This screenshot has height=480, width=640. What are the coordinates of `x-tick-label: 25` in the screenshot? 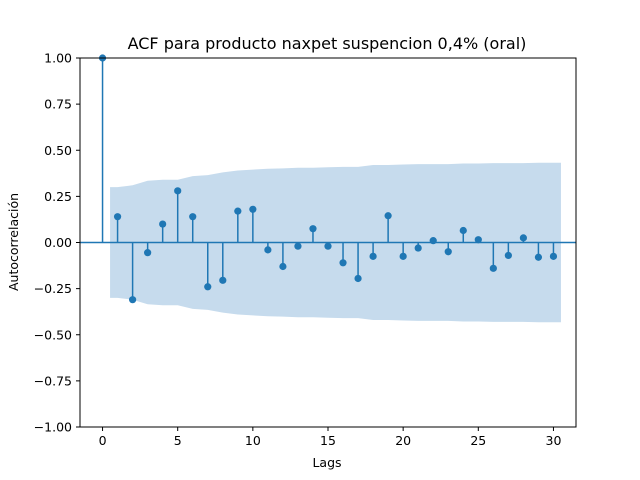 It's located at (478, 440).